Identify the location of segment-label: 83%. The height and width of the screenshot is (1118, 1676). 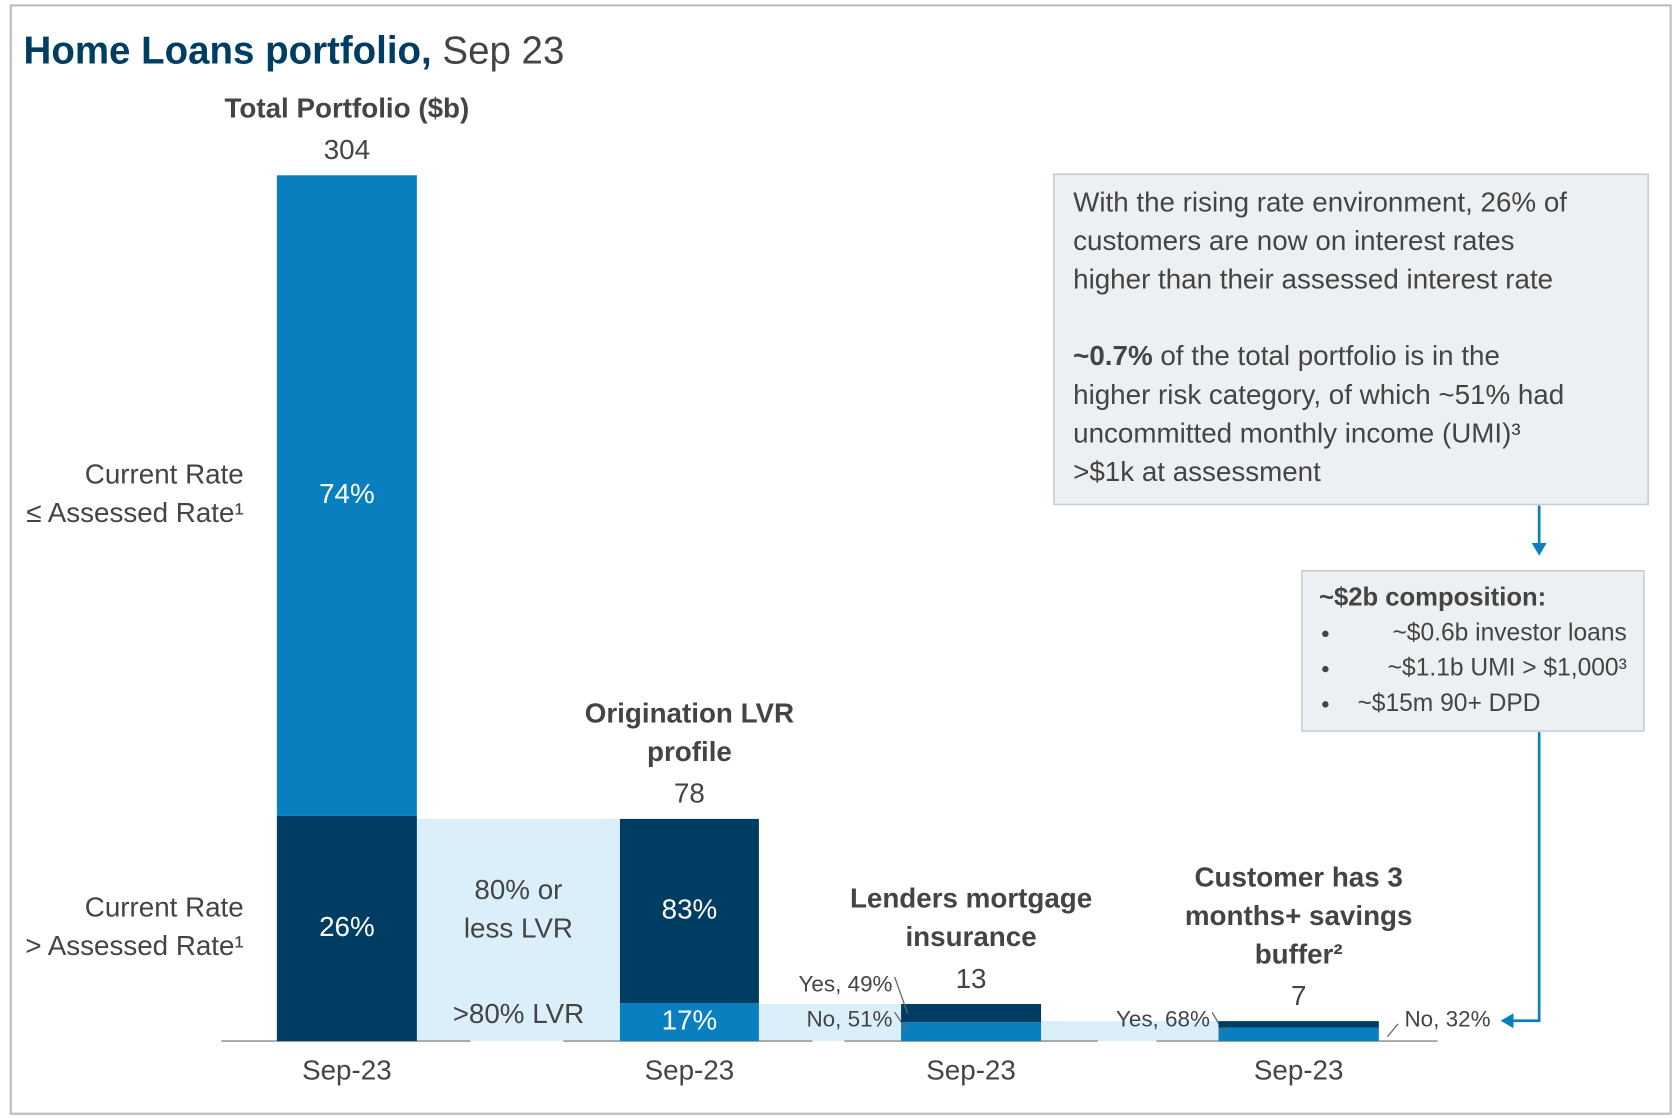
(690, 908).